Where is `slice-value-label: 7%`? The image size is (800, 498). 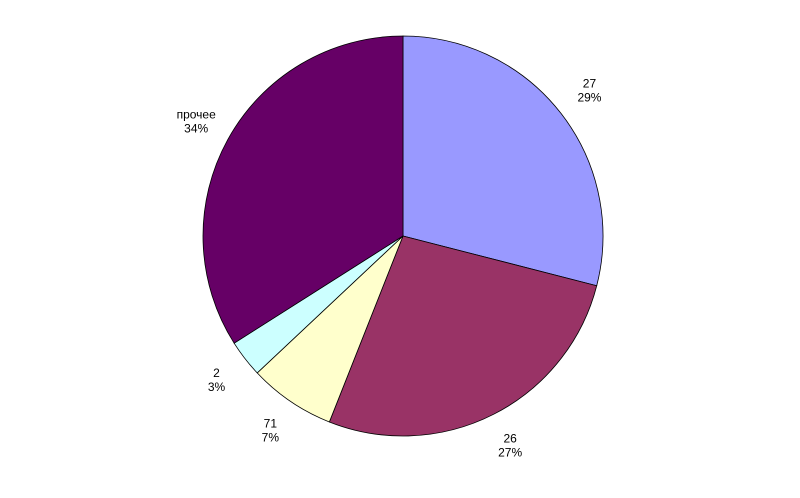
slice-value-label: 7% is located at coordinates (271, 437).